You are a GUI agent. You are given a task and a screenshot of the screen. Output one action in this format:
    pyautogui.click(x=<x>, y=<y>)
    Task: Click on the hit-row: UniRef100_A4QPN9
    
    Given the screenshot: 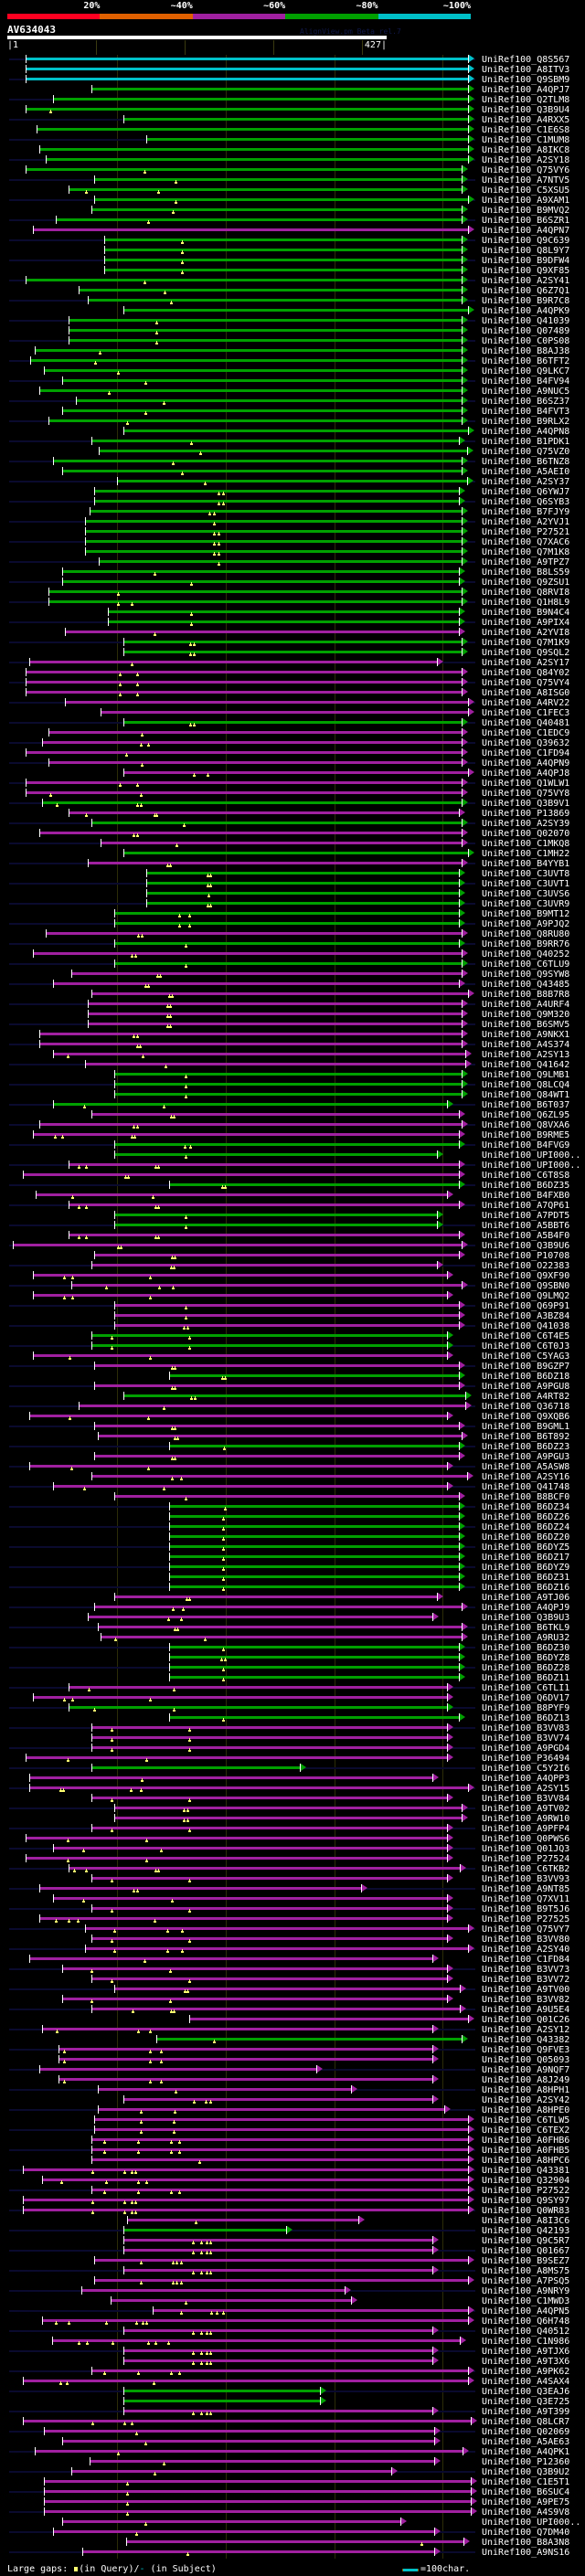 What is the action you would take?
    pyautogui.click(x=293, y=763)
    